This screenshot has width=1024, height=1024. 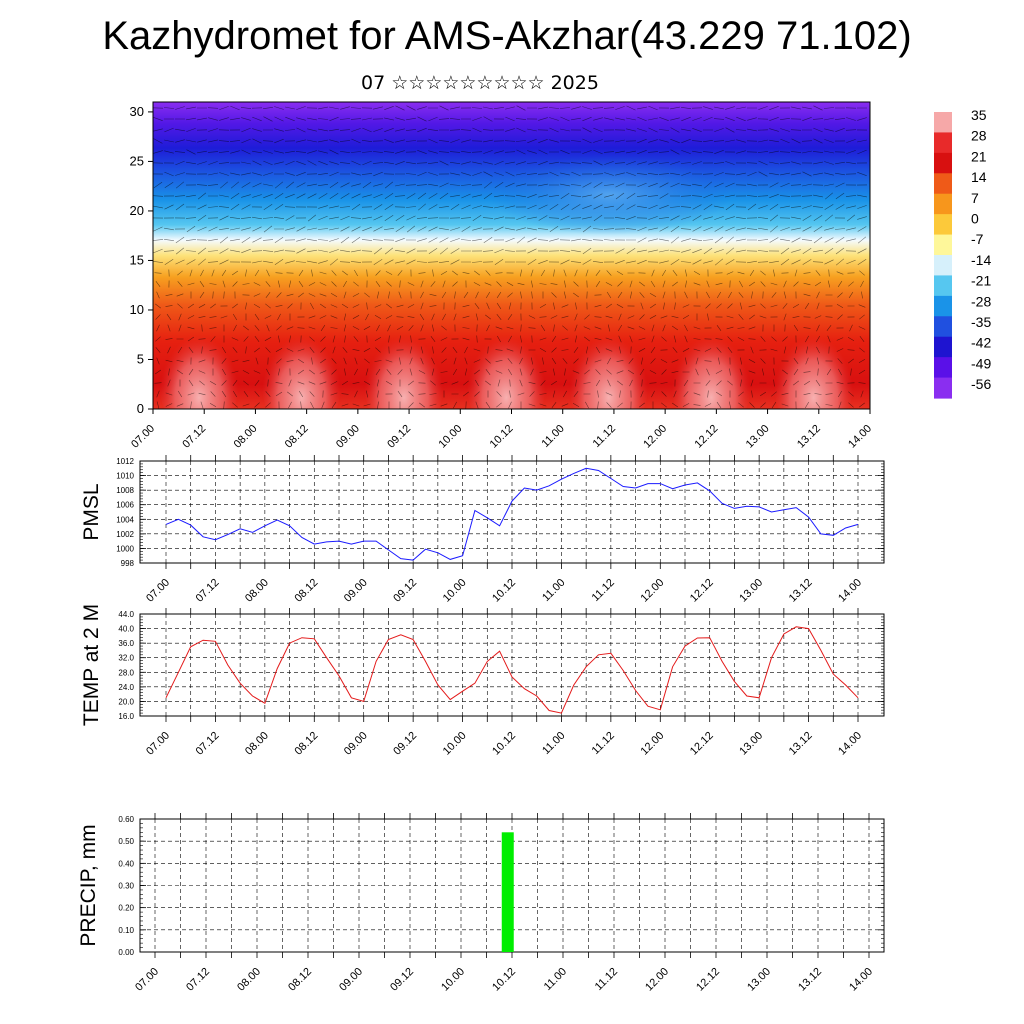 I want to click on y-tick-label: 0.50, so click(x=126, y=841).